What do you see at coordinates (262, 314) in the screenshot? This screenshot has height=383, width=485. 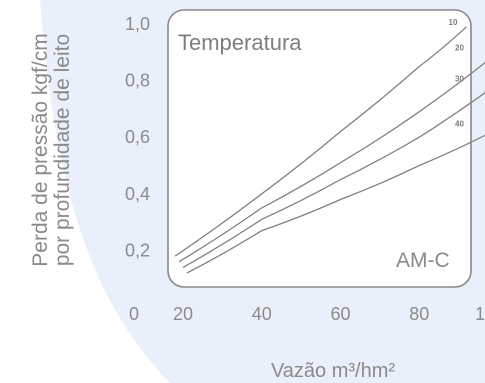 I see `x-tick-label-1: 40` at bounding box center [262, 314].